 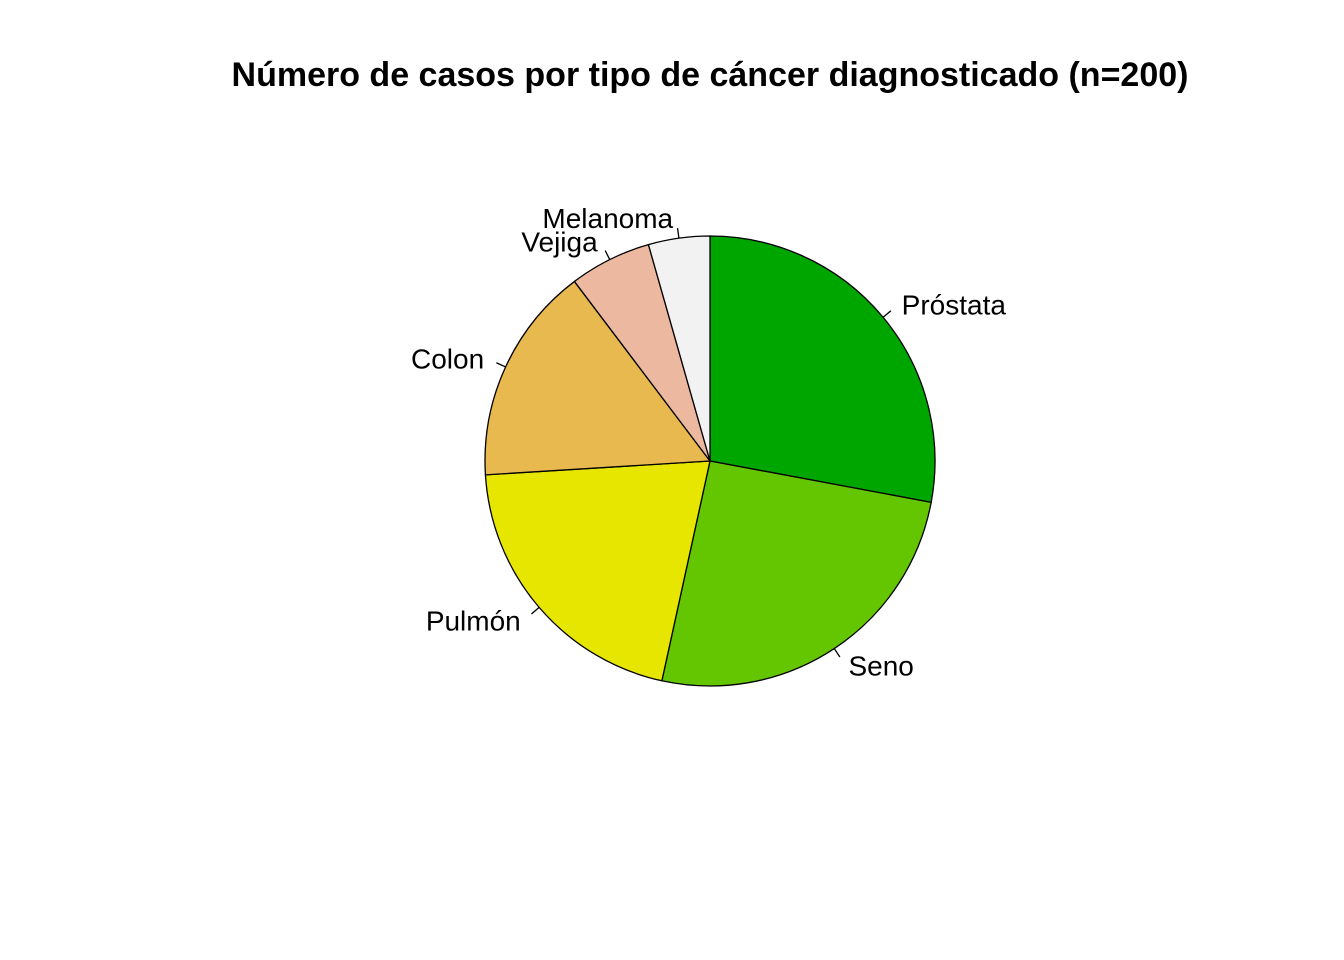 What do you see at coordinates (880, 665) in the screenshot?
I see `slice-label-seno: Seno` at bounding box center [880, 665].